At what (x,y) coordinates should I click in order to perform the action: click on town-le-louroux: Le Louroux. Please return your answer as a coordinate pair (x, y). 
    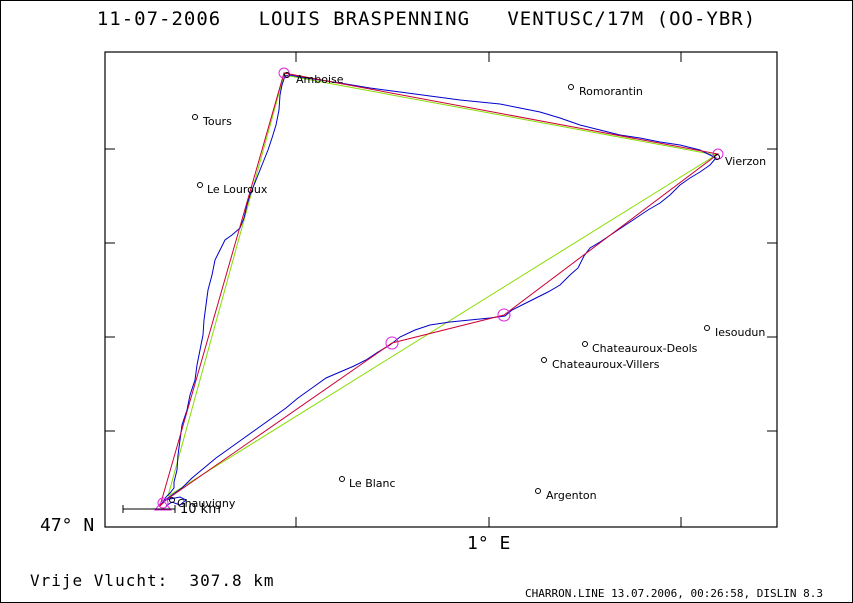
    Looking at the image, I should click on (237, 189).